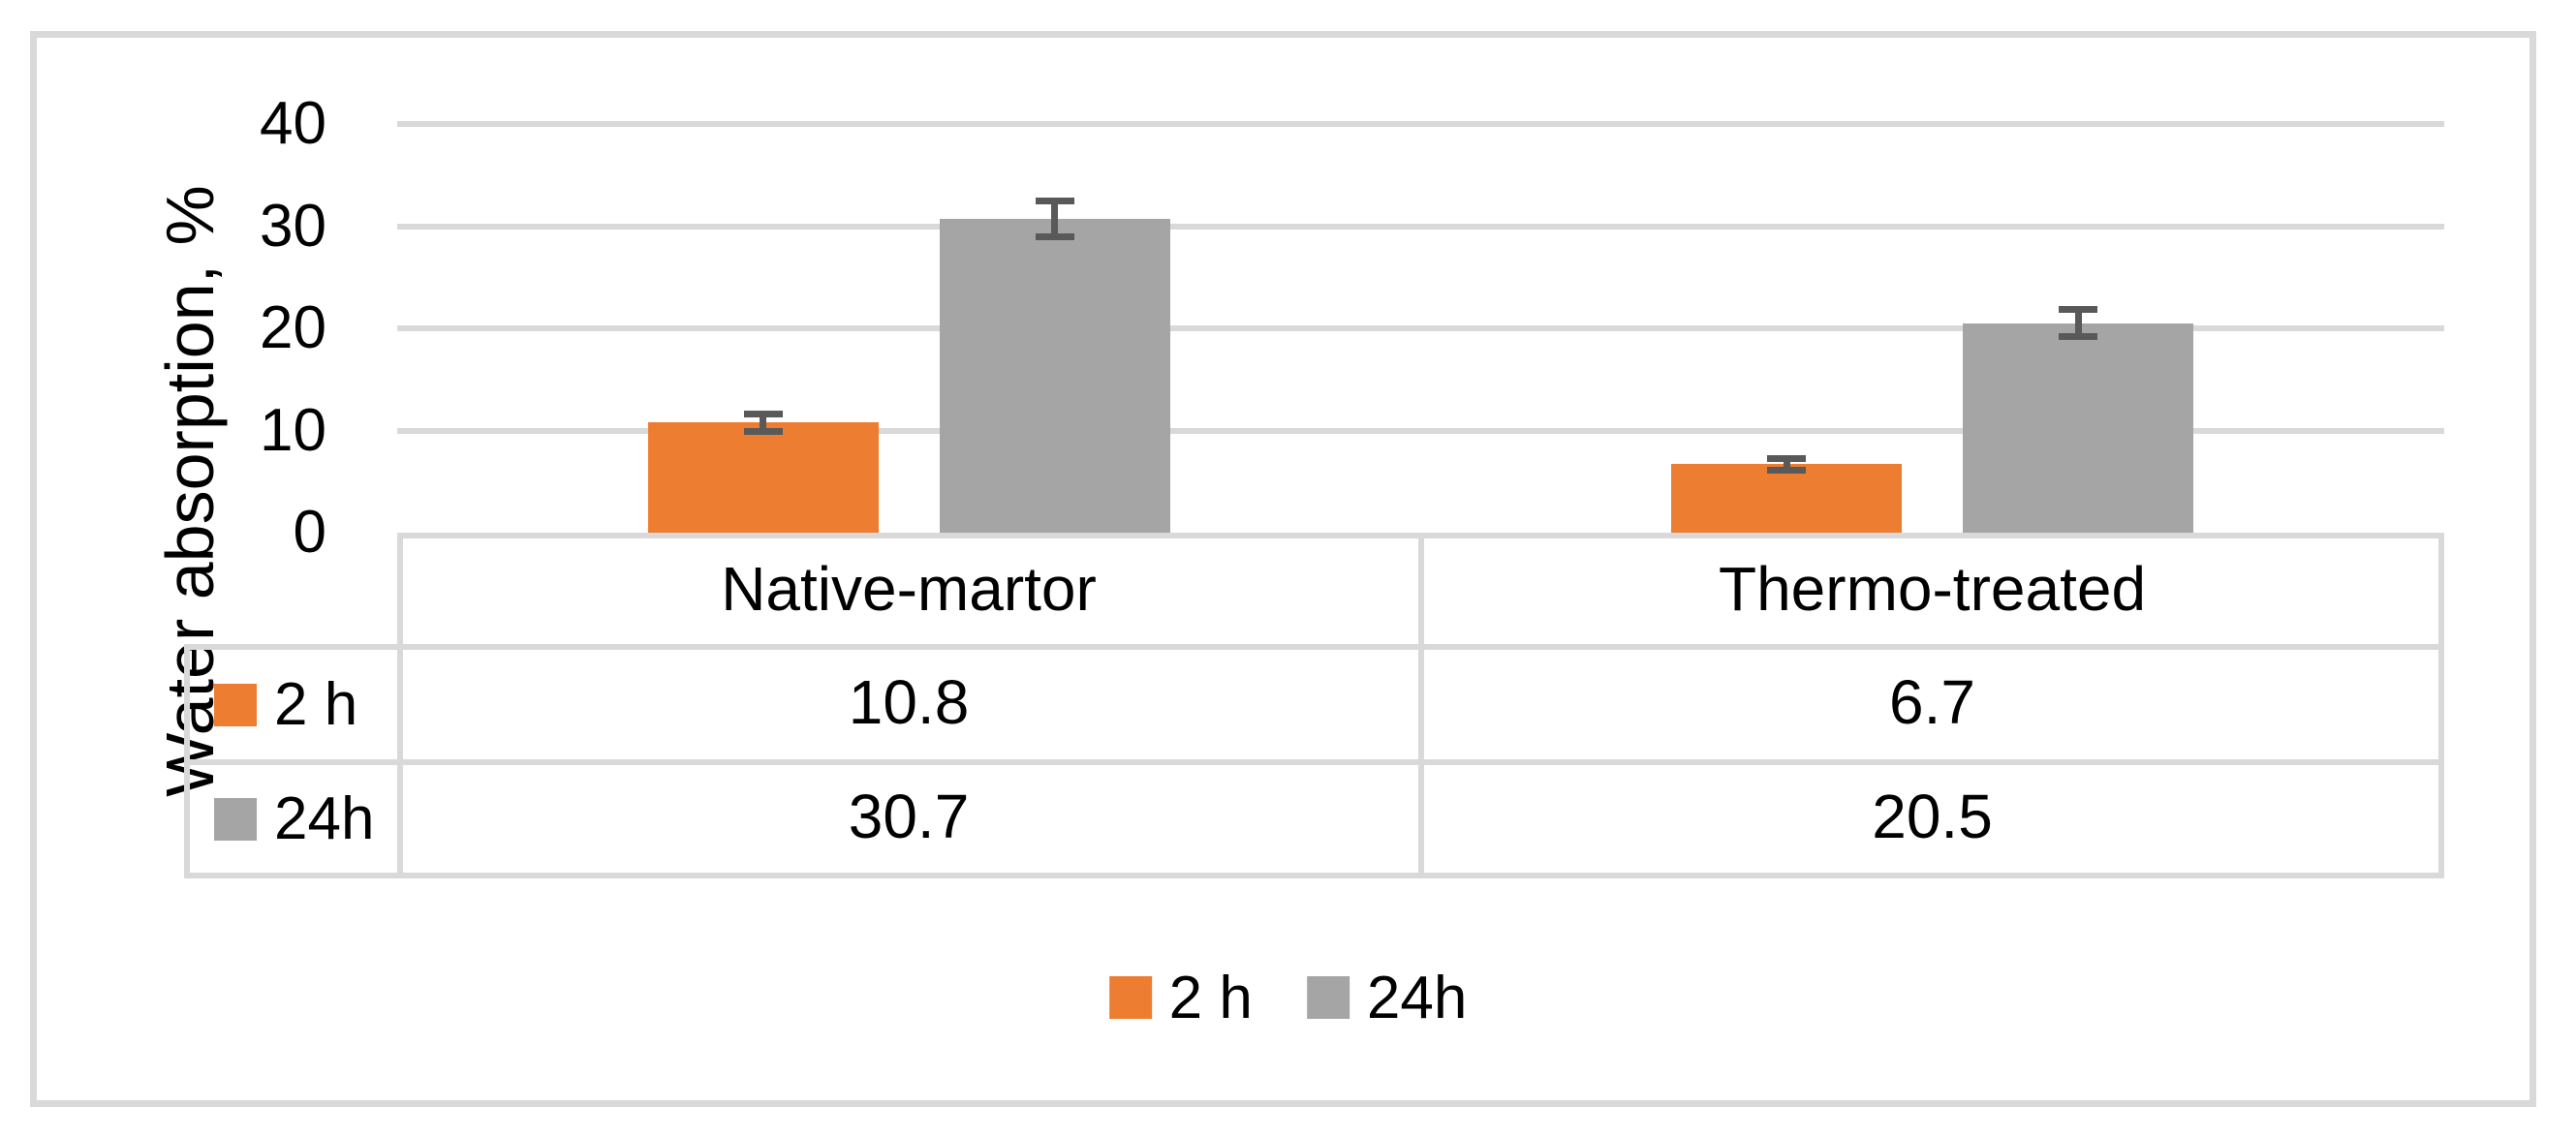 Image resolution: width=2576 pixels, height=1137 pixels. I want to click on table-row-key-2h: 2 h, so click(293, 704).